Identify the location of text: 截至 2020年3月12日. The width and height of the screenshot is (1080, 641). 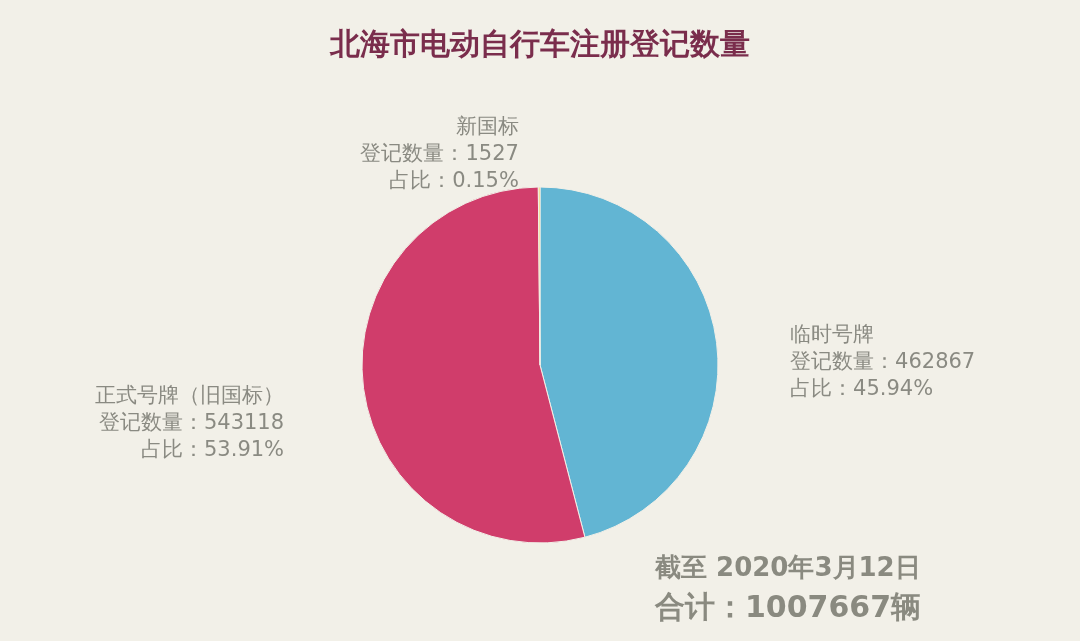
(787, 567).